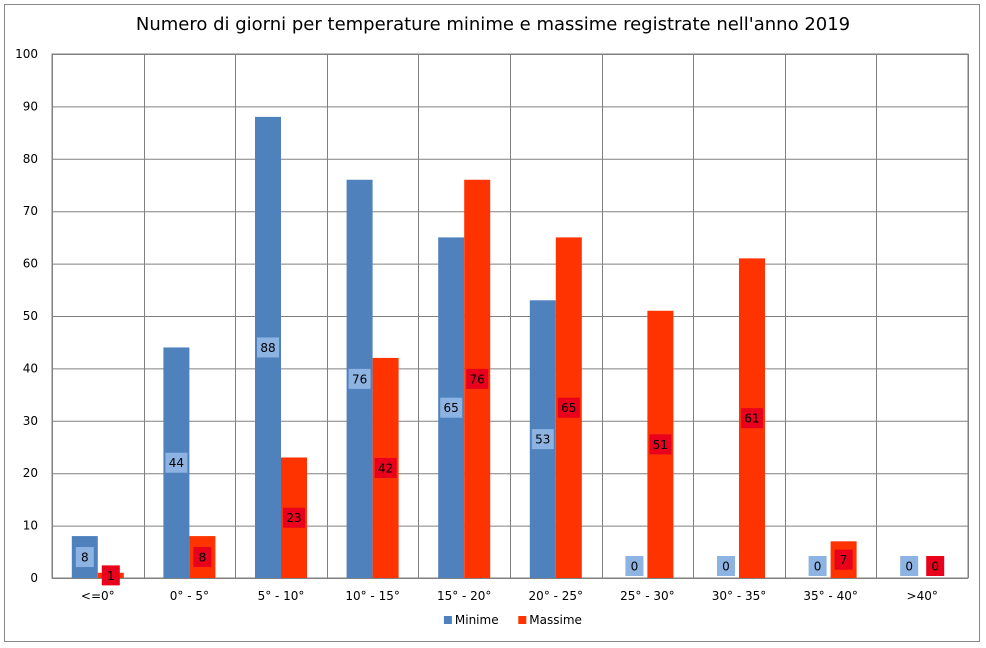 This screenshot has height=648, width=986. What do you see at coordinates (30, 421) in the screenshot?
I see `y-tick-label: 30` at bounding box center [30, 421].